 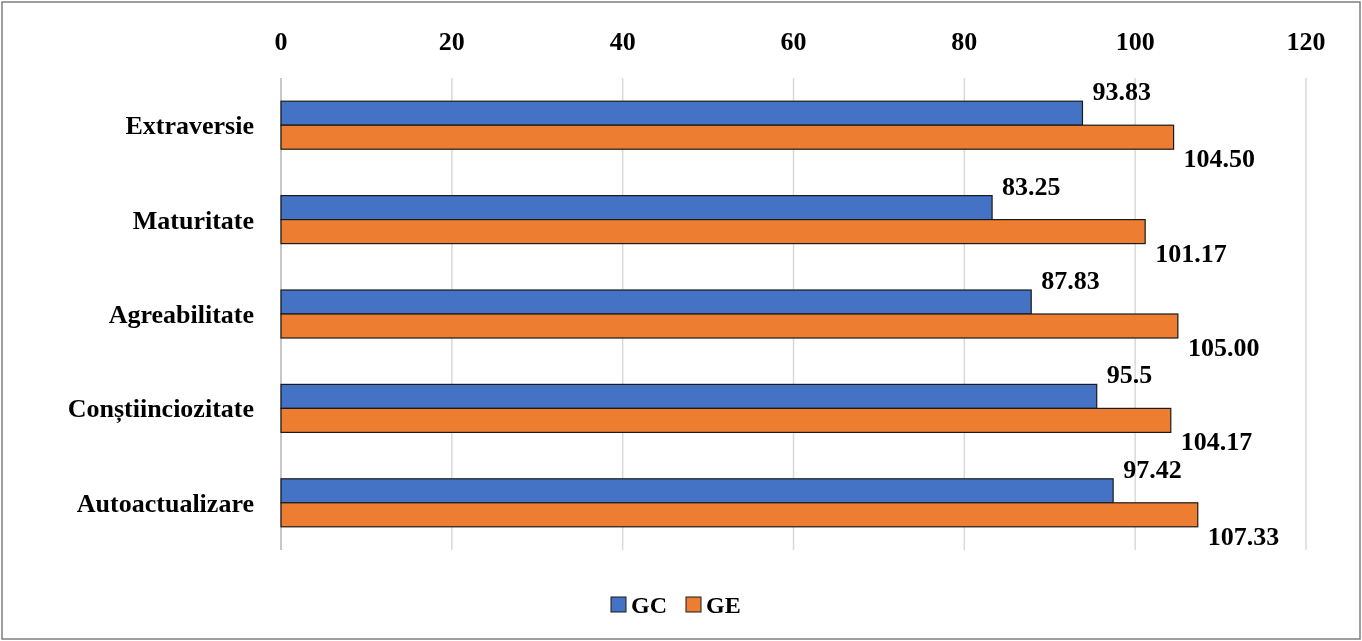 What do you see at coordinates (160, 409) in the screenshot?
I see `y-tick-label: Conștiinciozitate` at bounding box center [160, 409].